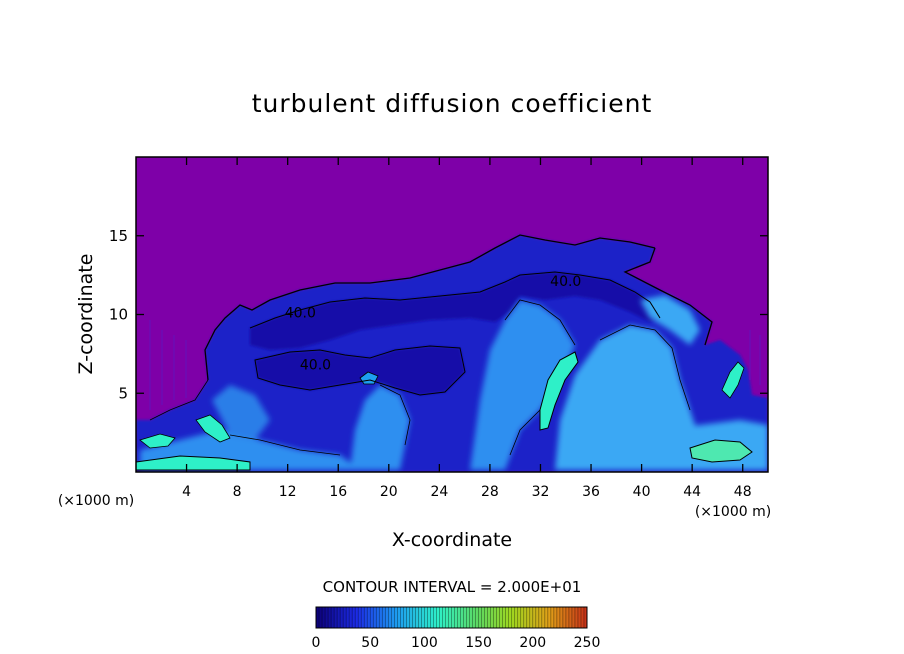 This screenshot has width=904, height=654. Describe the element at coordinates (452, 540) in the screenshot. I see `x-axis-label: X-coordinate` at that location.